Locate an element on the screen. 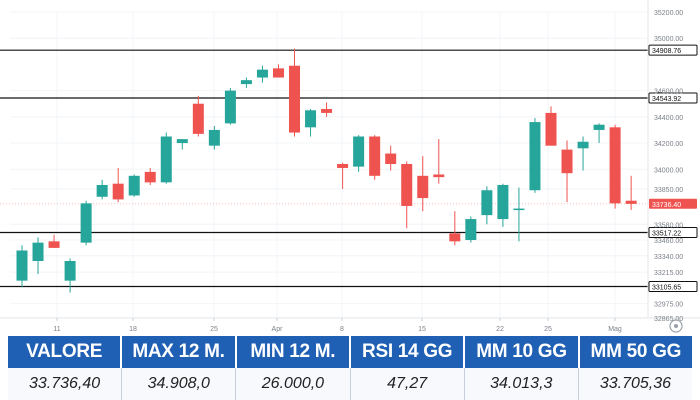 The height and width of the screenshot is (400, 700). x-tick-label: Apr is located at coordinates (278, 329).